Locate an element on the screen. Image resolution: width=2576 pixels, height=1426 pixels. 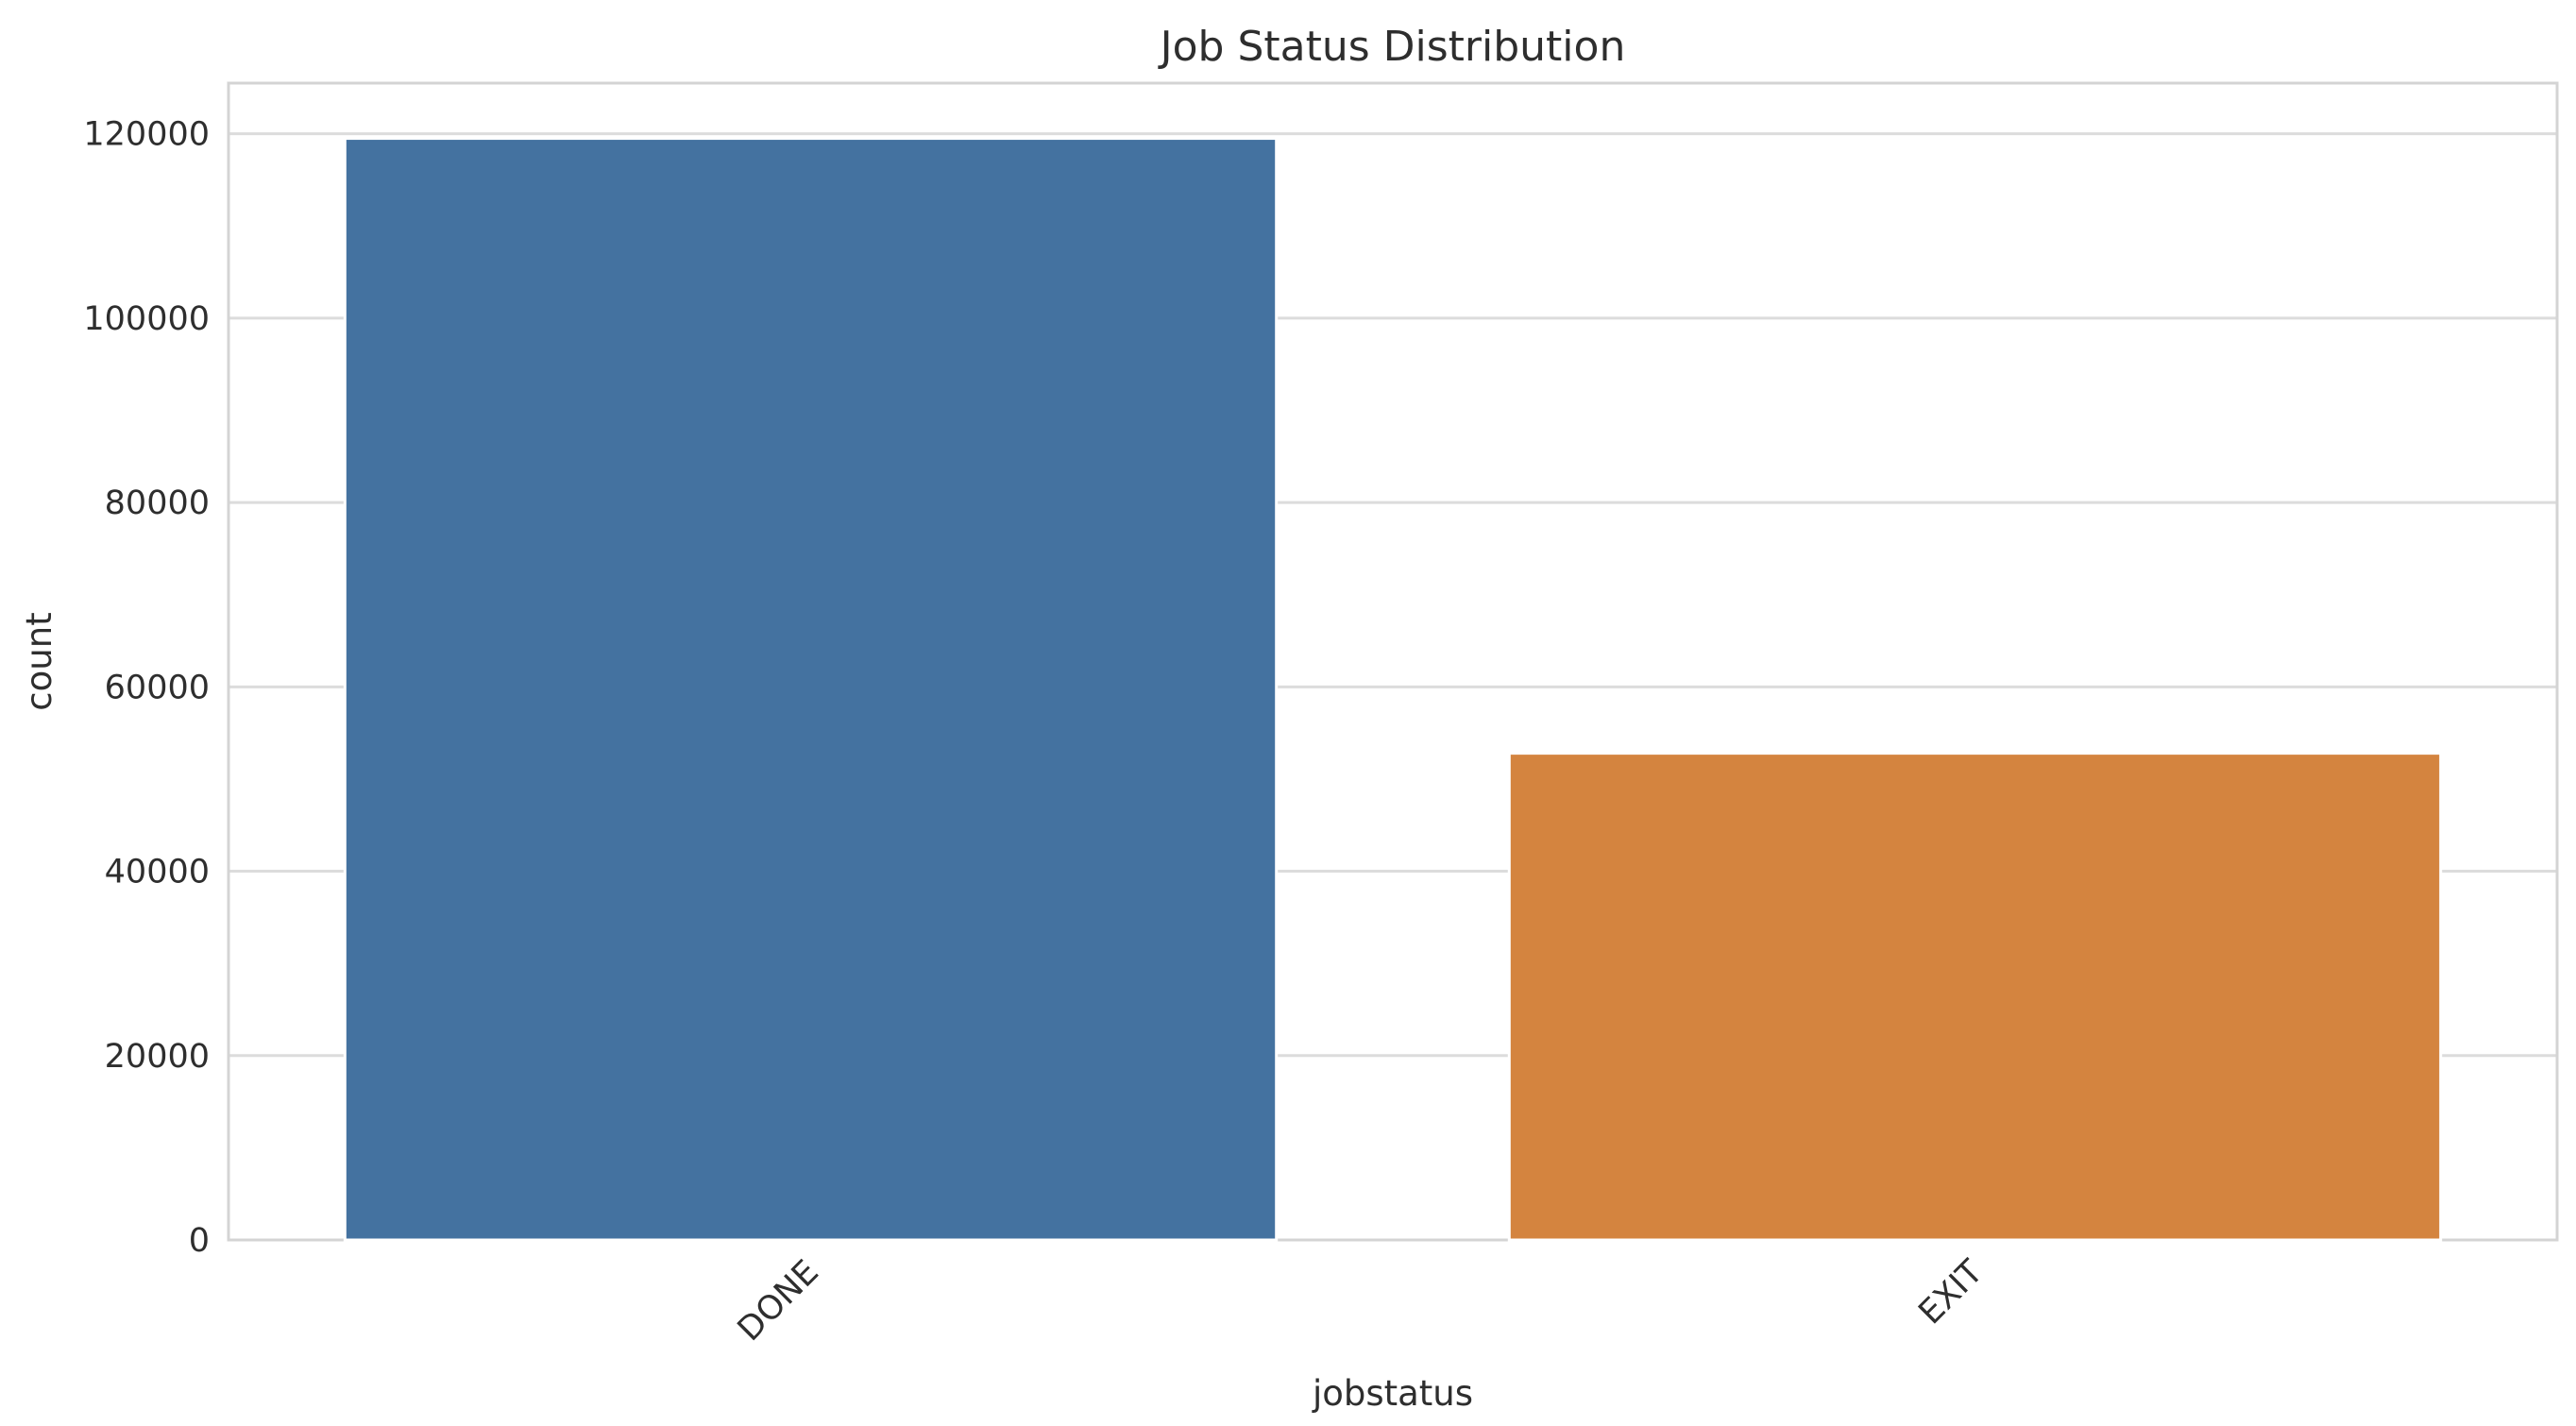
x-axis-ticks: DONE EXIT is located at coordinates (1361, 1301).